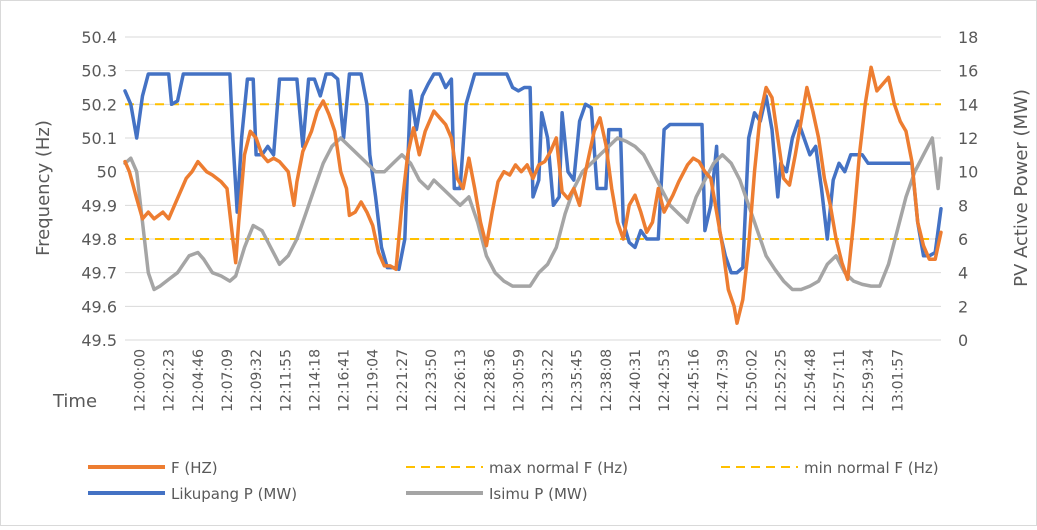 This screenshot has height=530, width=1037. I want to click on left-axis-ticks: 50.4 50.3 50.2 50.1 50 49.9 49.8 49.7 49.6 49.5, so click(99, 189).